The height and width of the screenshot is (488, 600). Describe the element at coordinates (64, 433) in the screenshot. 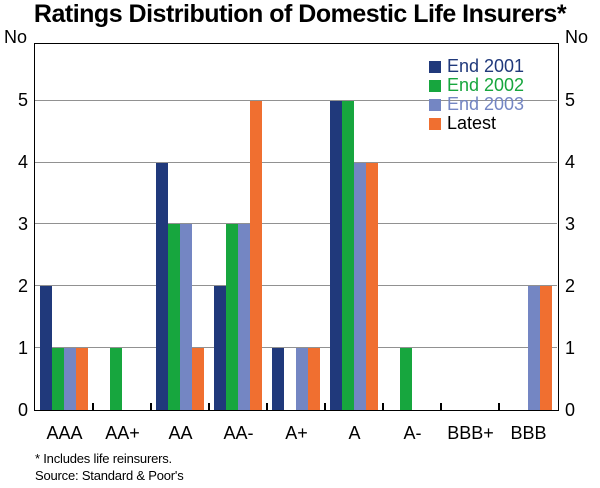

I see `x-category-label: AAA` at that location.